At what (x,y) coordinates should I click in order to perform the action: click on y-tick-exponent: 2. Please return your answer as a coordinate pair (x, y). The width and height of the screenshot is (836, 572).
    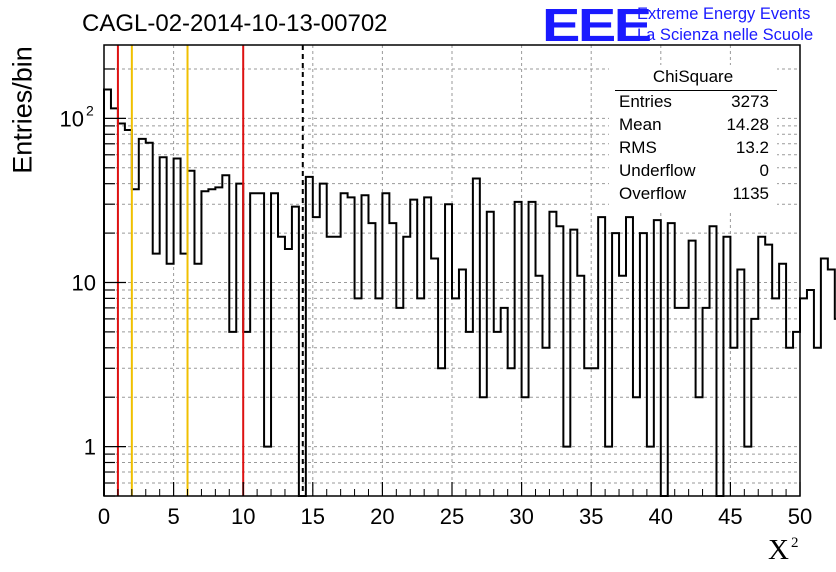
    Looking at the image, I should click on (90, 110).